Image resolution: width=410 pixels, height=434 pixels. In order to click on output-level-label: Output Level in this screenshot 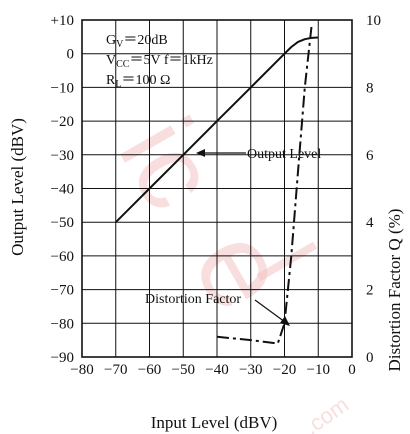, I will do `click(284, 154)`.